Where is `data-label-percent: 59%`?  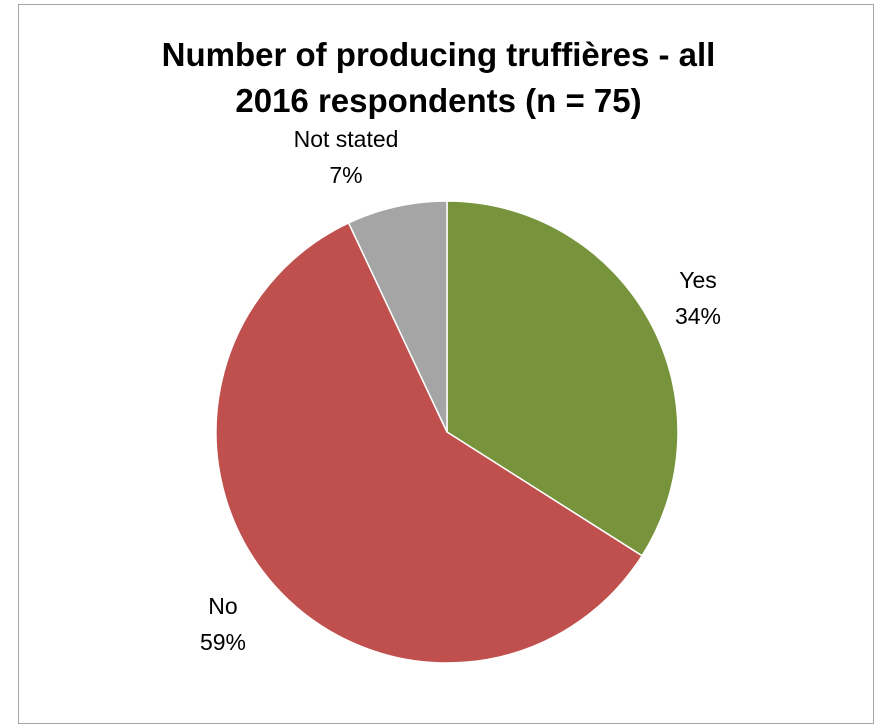 data-label-percent: 59% is located at coordinates (223, 642).